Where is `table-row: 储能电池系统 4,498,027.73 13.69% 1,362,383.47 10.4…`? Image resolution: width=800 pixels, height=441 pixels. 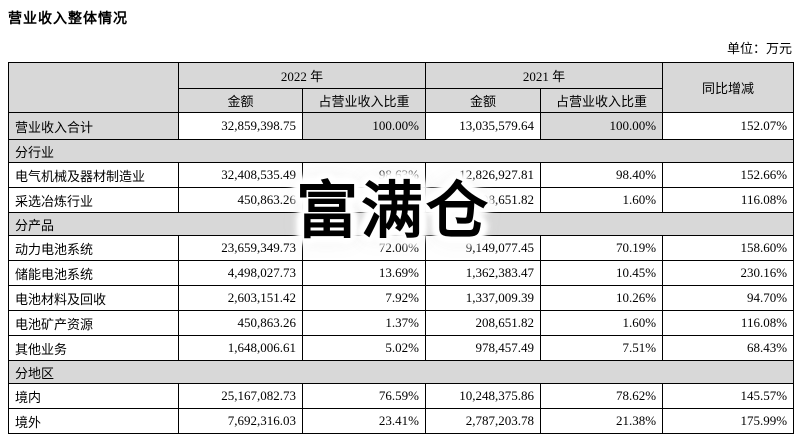 table-row: 储能电池系统 4,498,027.73 13.69% 1,362,383.47 10.4… is located at coordinates (401, 273).